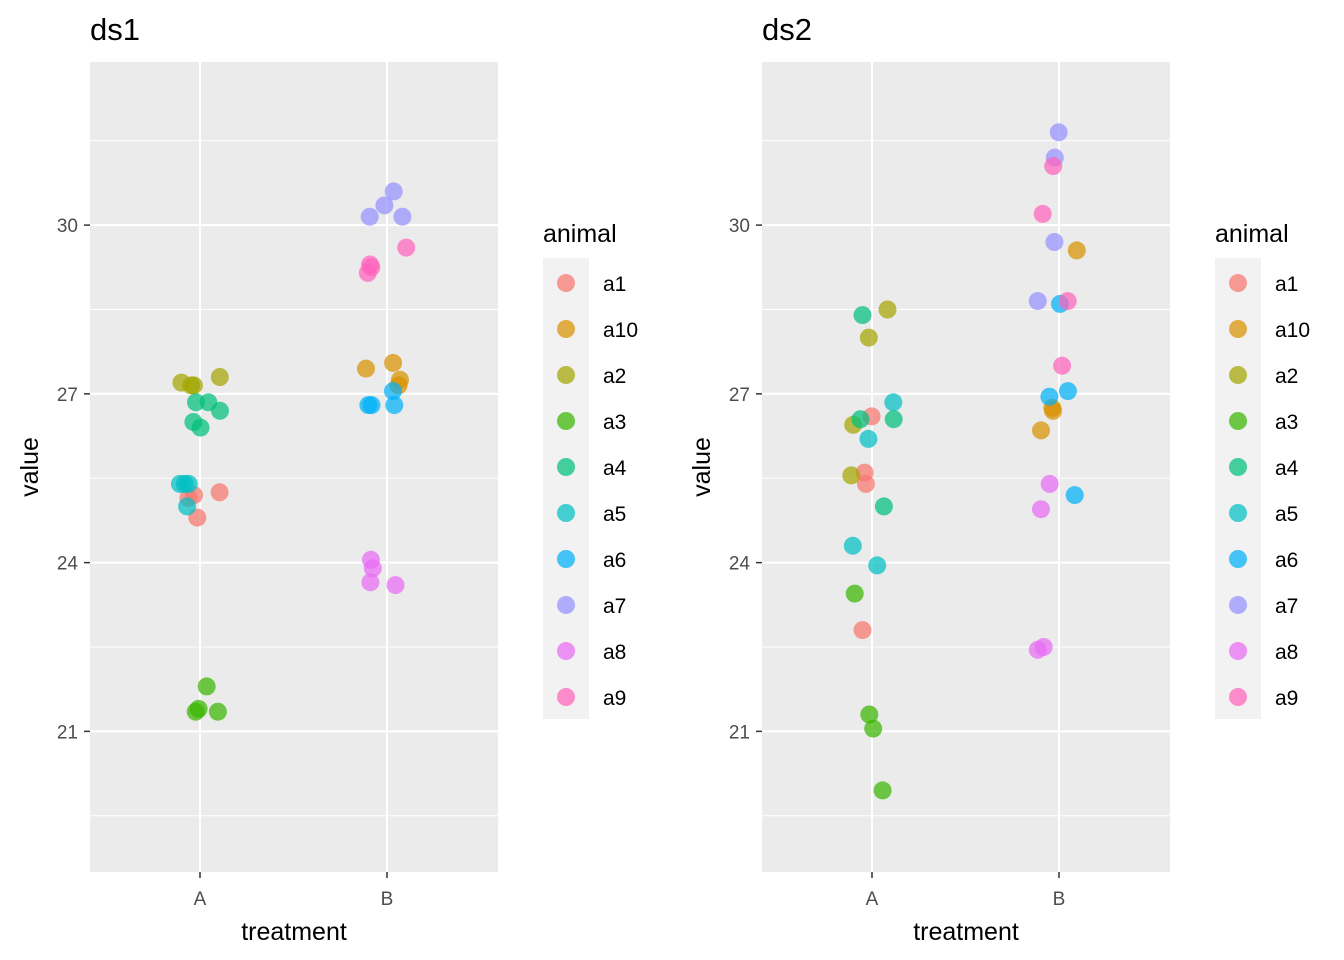 The width and height of the screenshot is (1344, 960). What do you see at coordinates (620, 330) in the screenshot?
I see `legend-label: a10` at bounding box center [620, 330].